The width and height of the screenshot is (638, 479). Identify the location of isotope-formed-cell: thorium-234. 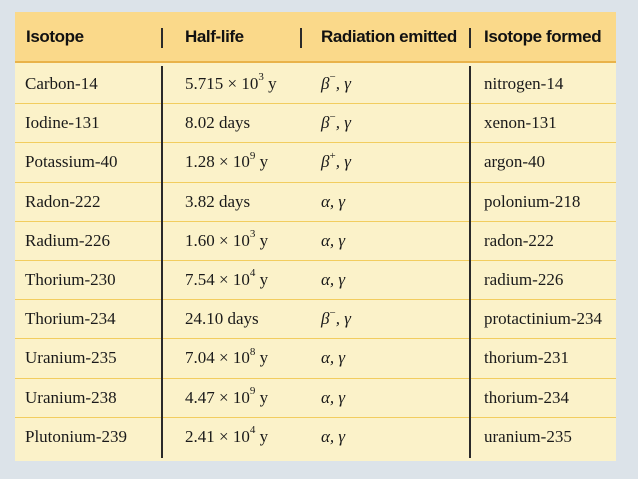
(526, 397).